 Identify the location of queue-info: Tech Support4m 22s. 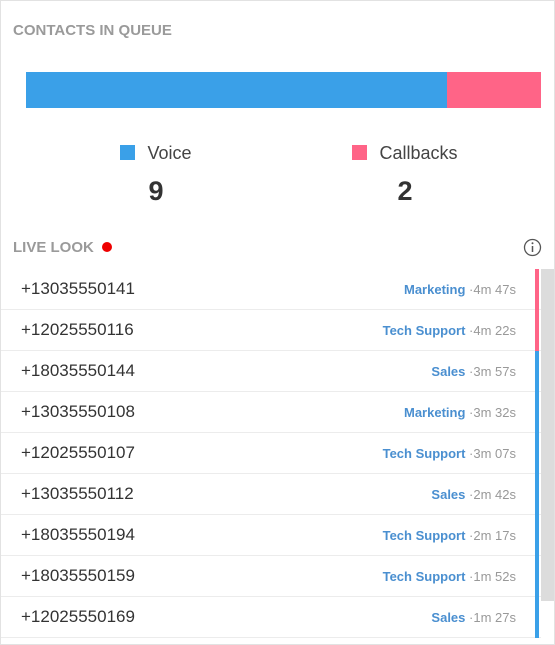
(449, 330).